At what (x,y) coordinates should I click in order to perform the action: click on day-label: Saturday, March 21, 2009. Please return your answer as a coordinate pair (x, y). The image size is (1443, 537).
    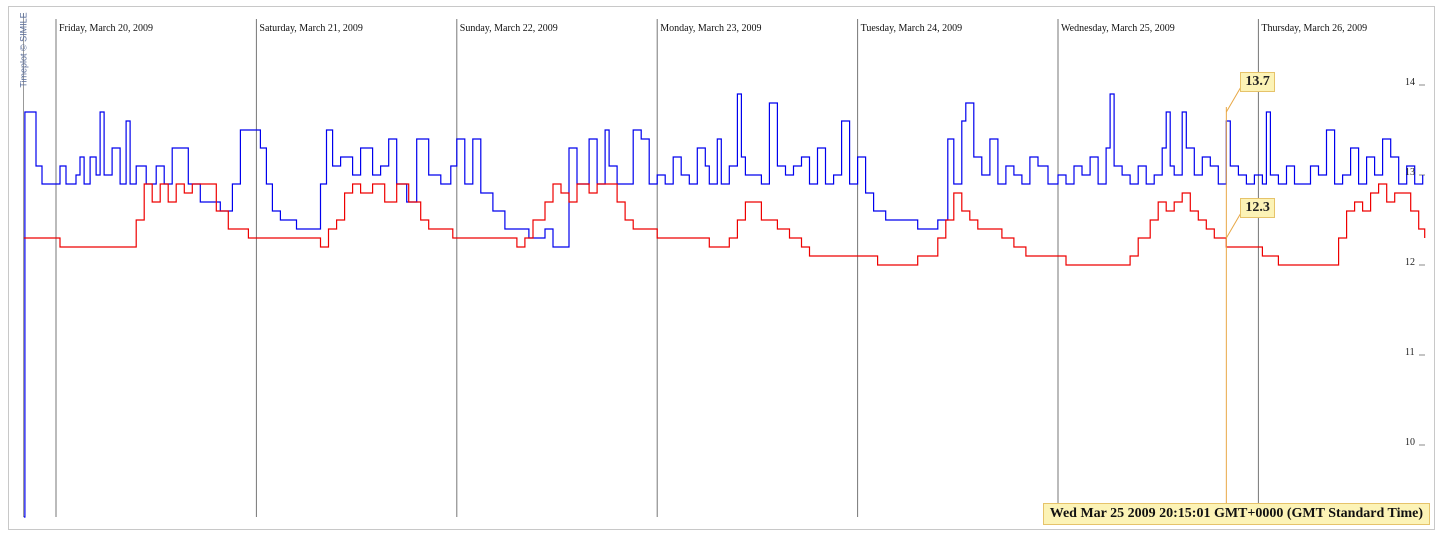
    Looking at the image, I should click on (311, 28).